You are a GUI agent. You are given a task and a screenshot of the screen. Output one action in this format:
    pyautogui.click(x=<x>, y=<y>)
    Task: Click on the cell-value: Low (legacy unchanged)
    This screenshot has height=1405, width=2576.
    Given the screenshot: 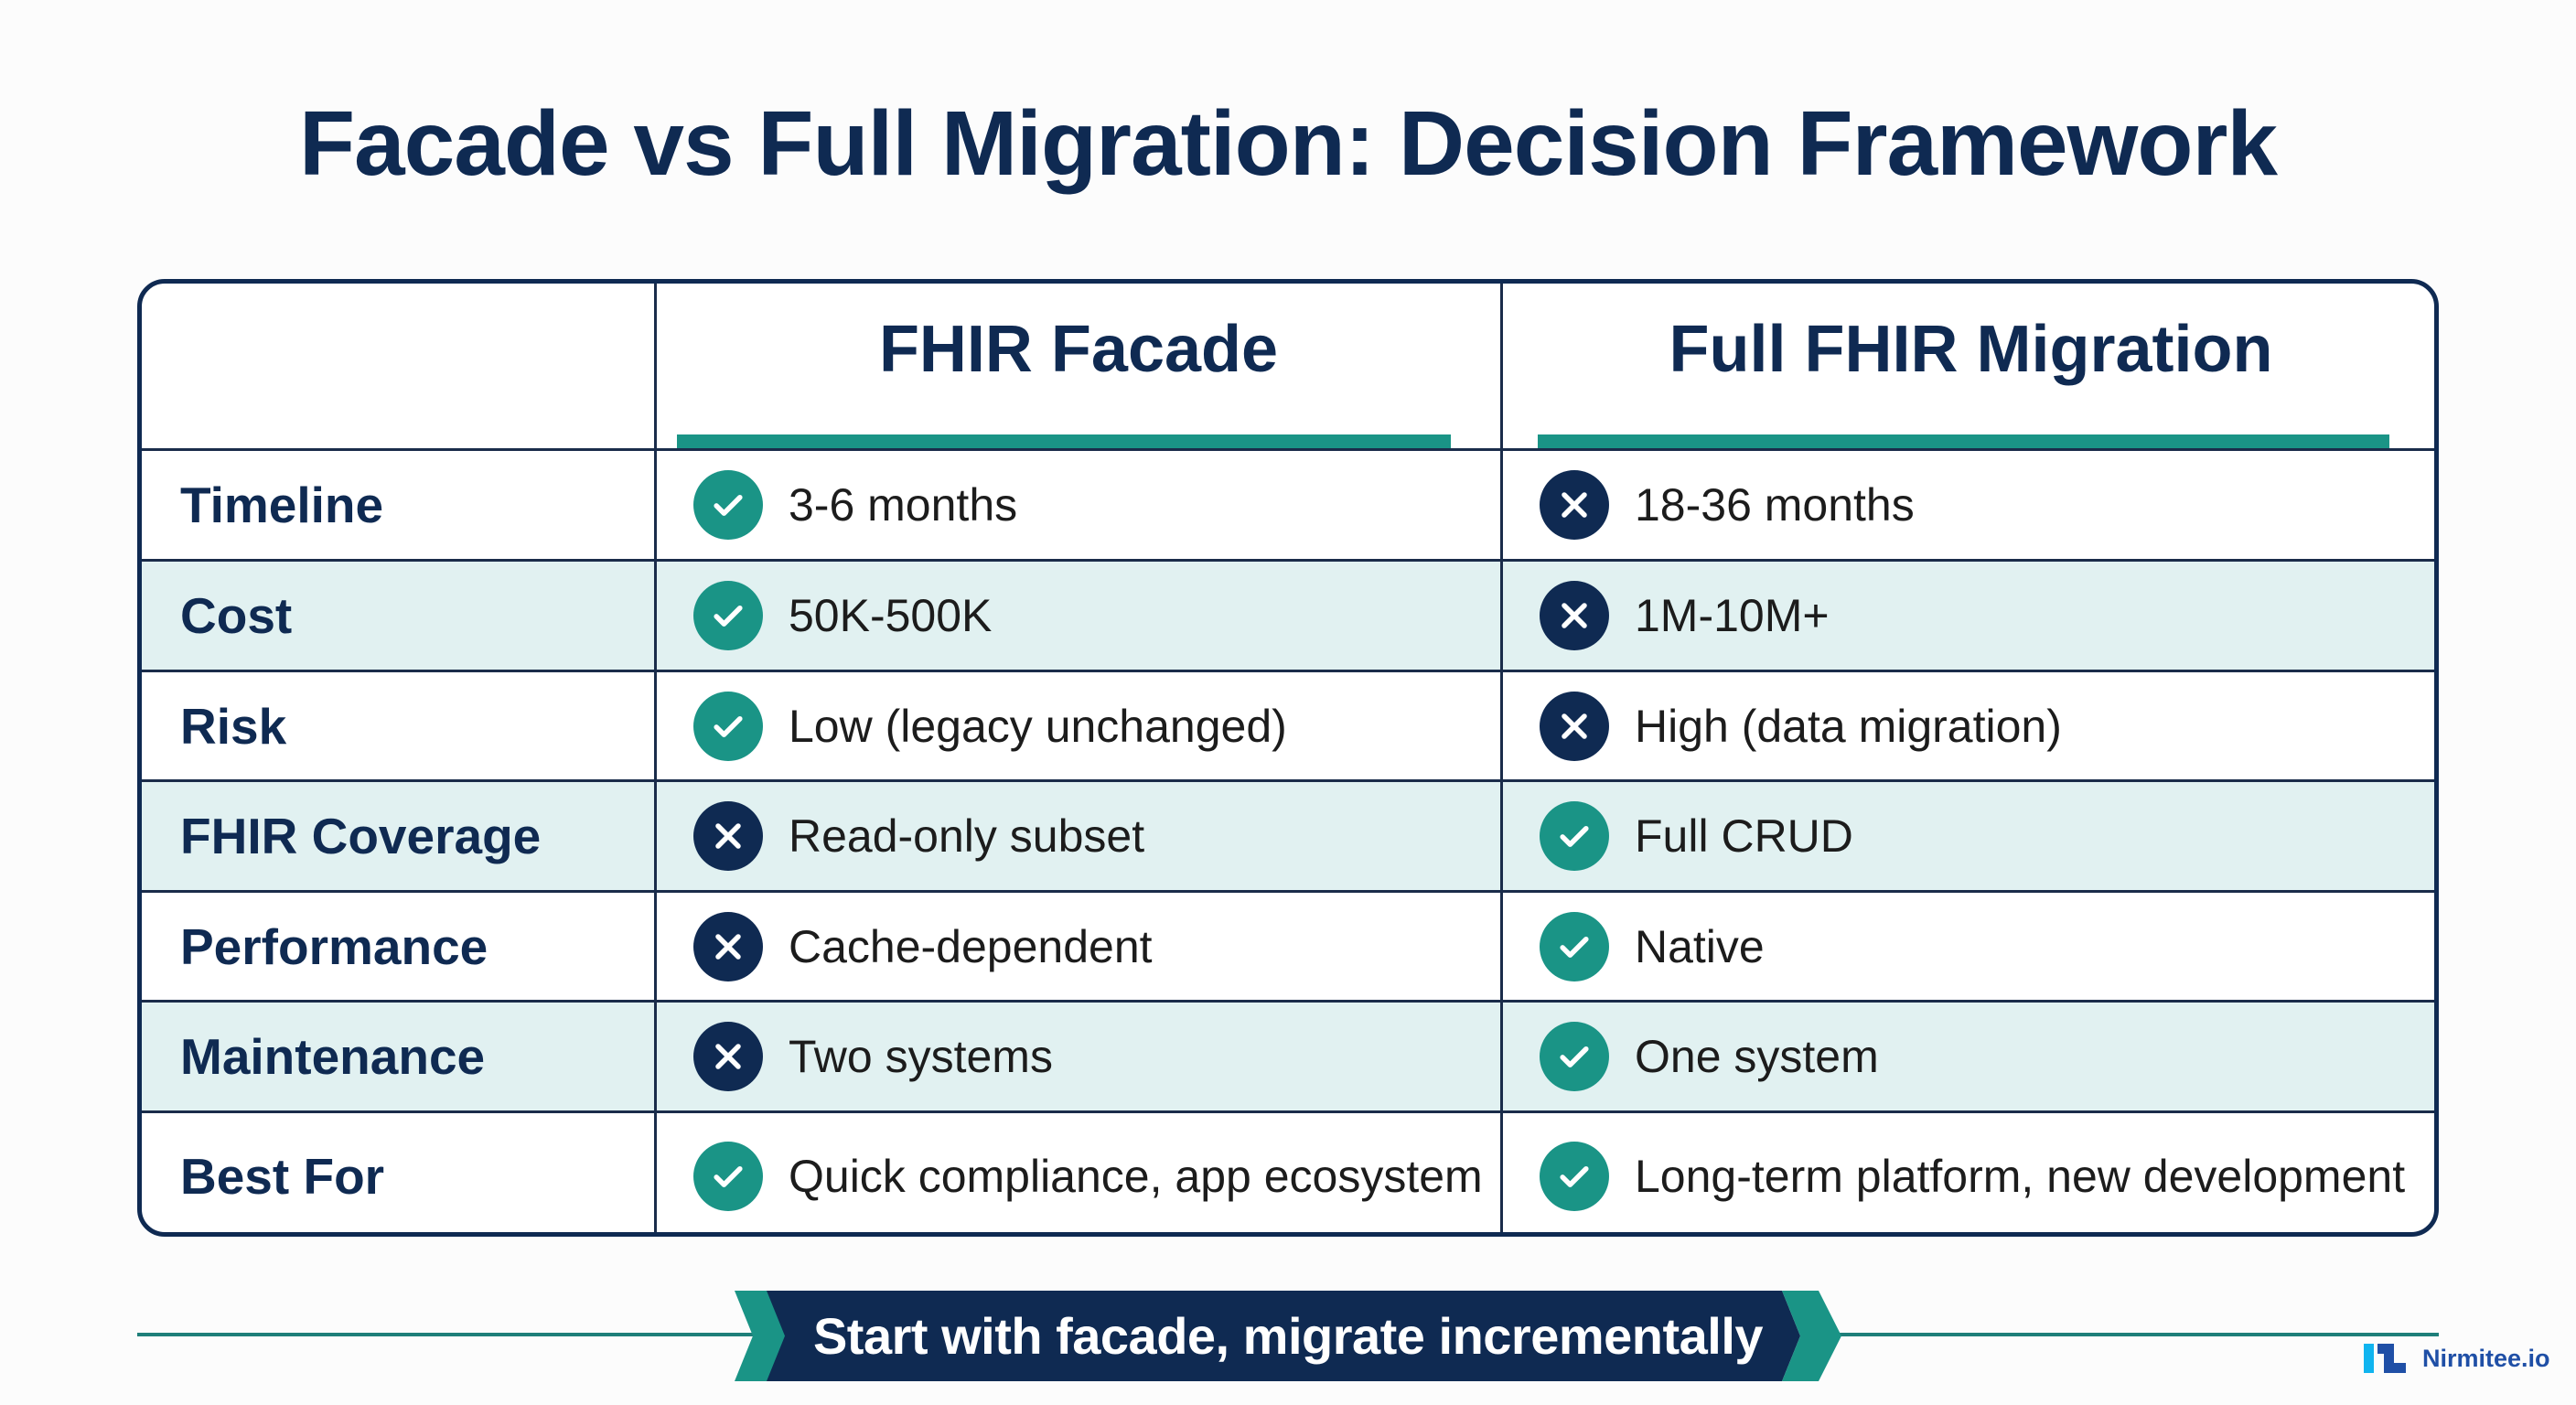 What is the action you would take?
    pyautogui.click(x=1038, y=726)
    